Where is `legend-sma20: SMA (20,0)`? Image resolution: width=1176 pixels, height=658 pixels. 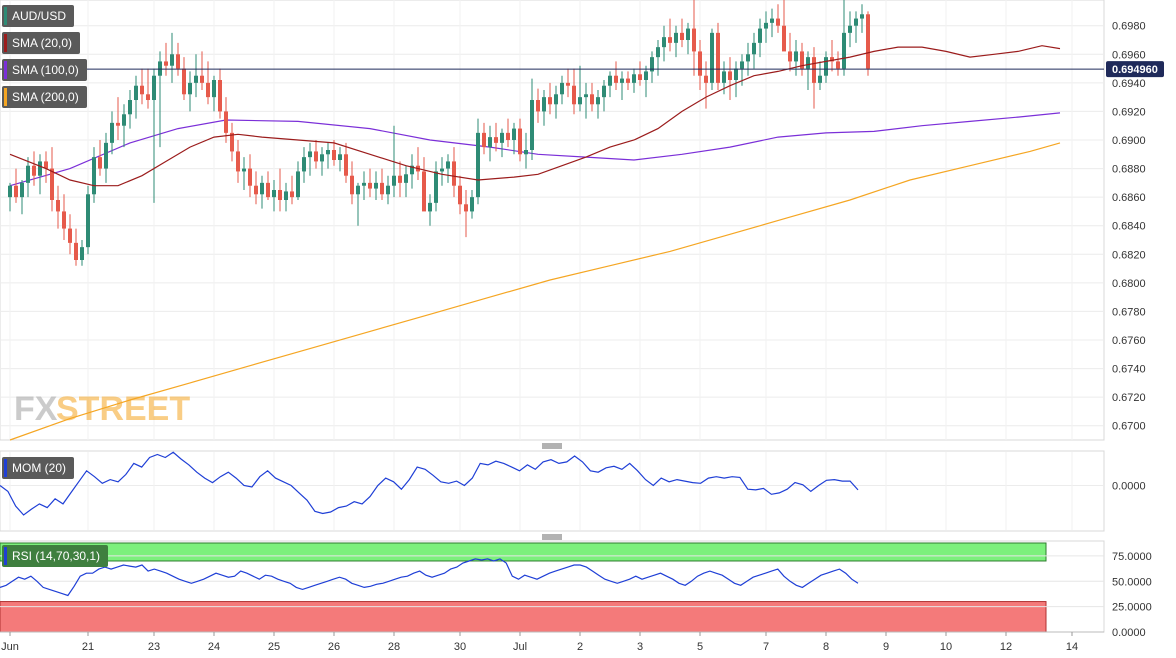
legend-sma20: SMA (20,0) is located at coordinates (41, 43).